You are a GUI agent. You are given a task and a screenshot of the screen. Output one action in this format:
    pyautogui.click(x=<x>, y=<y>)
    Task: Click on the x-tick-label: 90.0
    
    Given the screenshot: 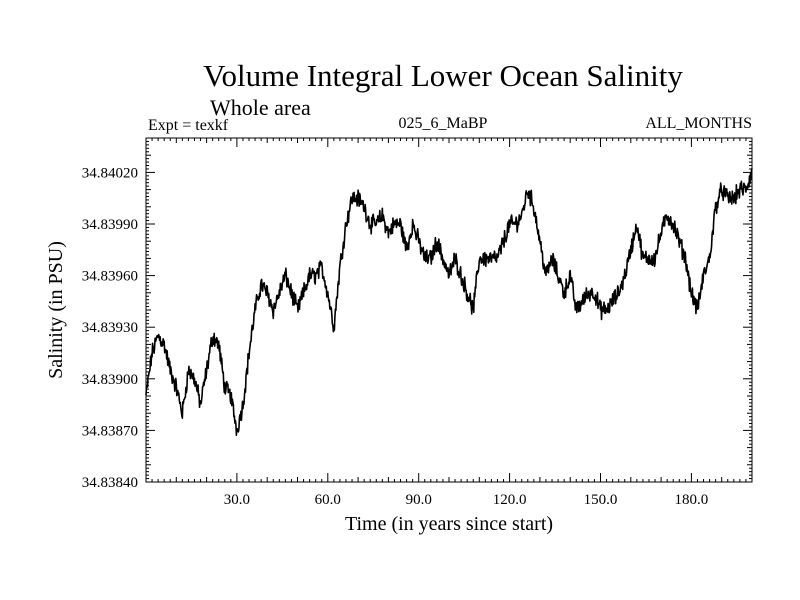 What is the action you would take?
    pyautogui.click(x=419, y=500)
    